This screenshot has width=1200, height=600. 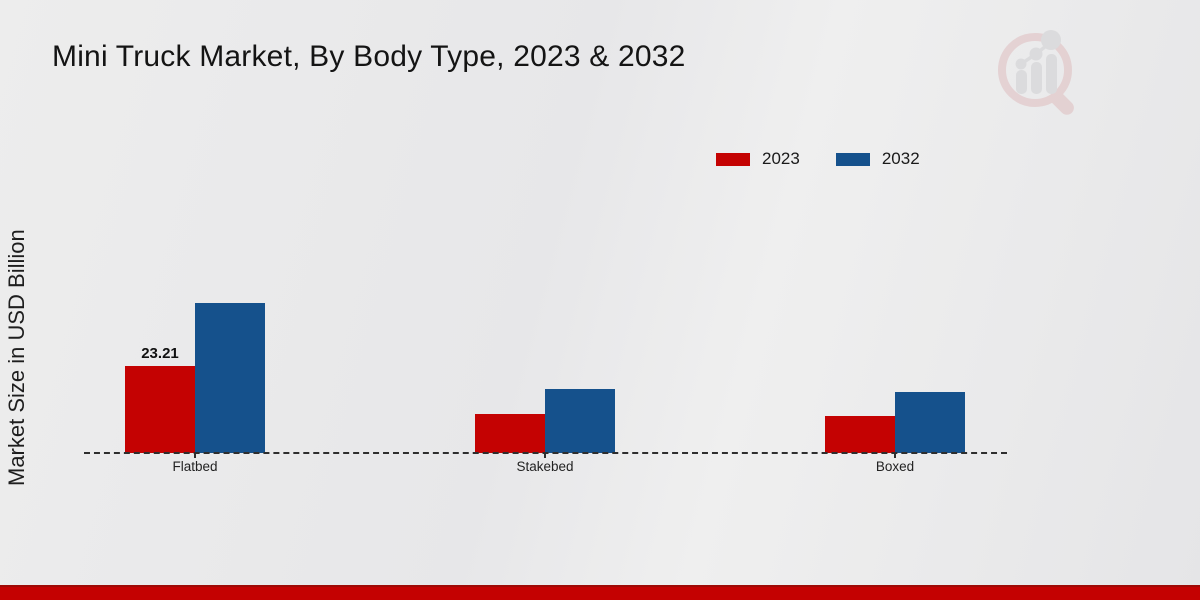 I want to click on legend-item-2023: 2023, so click(x=758, y=159).